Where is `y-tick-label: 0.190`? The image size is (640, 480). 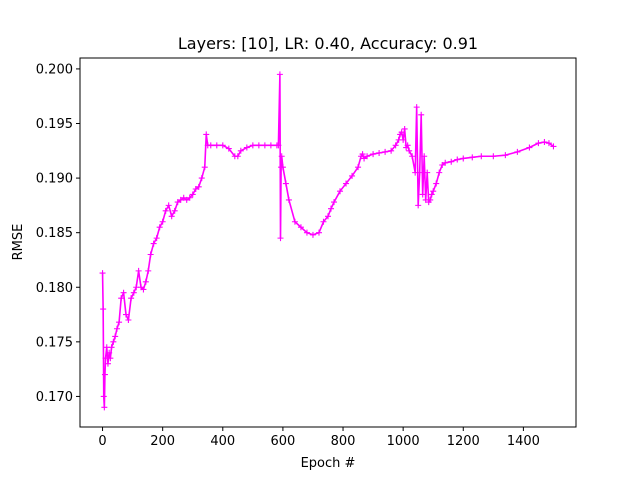
y-tick-label: 0.190 is located at coordinates (54, 179).